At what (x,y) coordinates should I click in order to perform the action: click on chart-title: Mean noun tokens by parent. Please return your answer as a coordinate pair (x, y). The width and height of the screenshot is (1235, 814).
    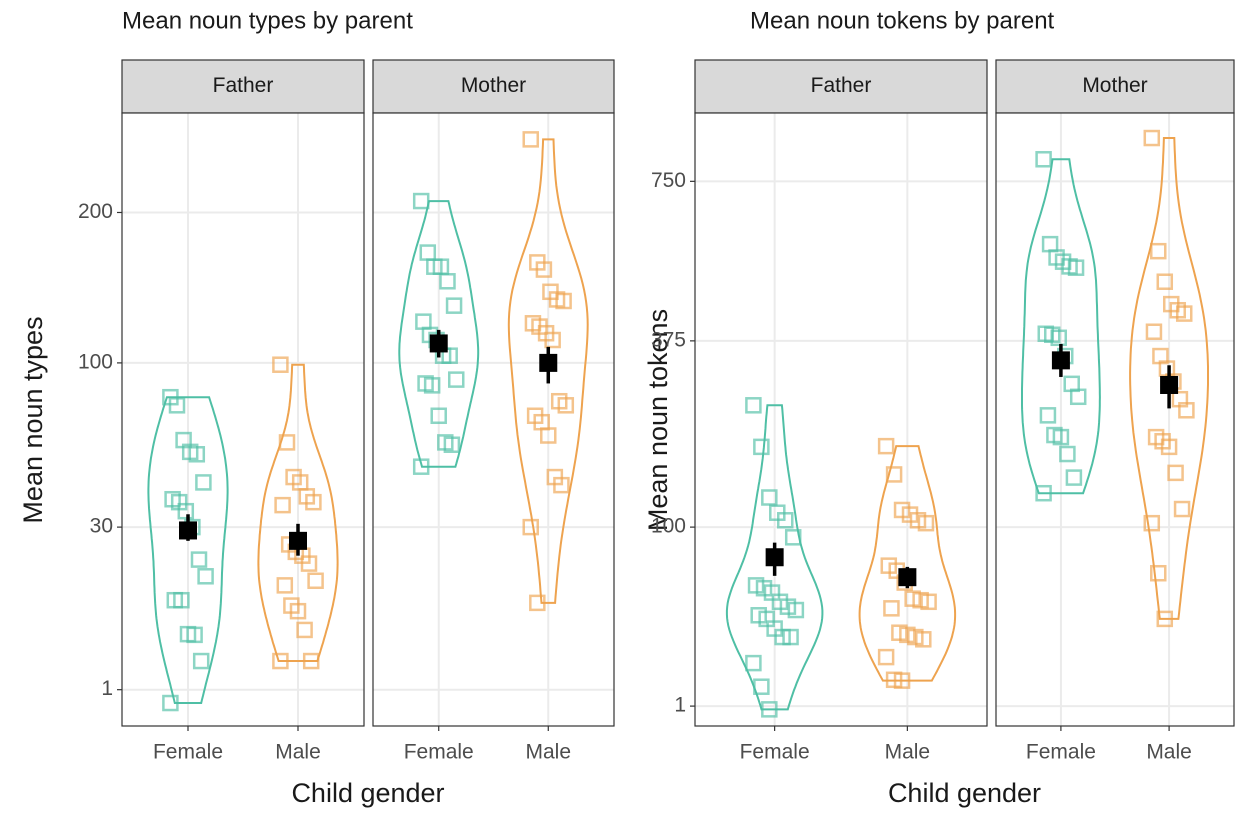
    Looking at the image, I should click on (902, 20).